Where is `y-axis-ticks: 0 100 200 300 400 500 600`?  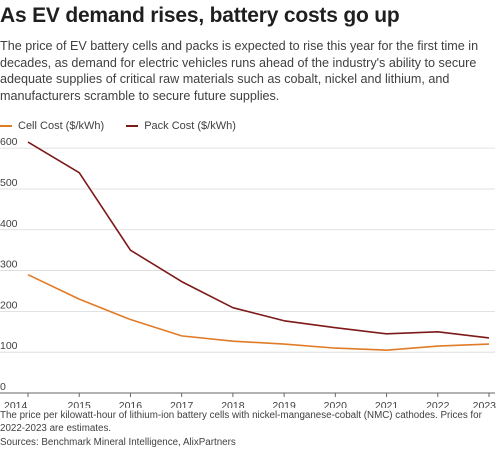
y-axis-ticks: 0 100 200 300 400 500 600 is located at coordinates (9, 264).